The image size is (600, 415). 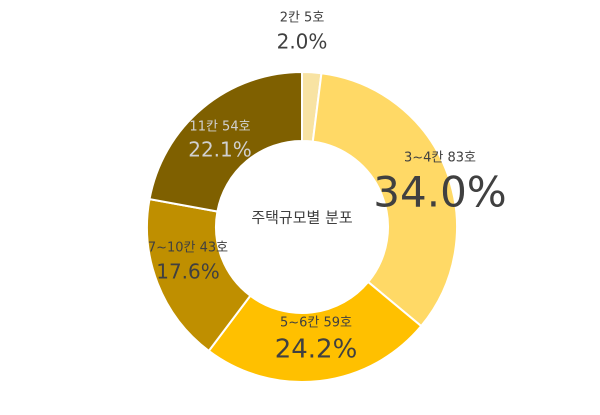 I want to click on value-label: 2.0%, so click(x=302, y=42).